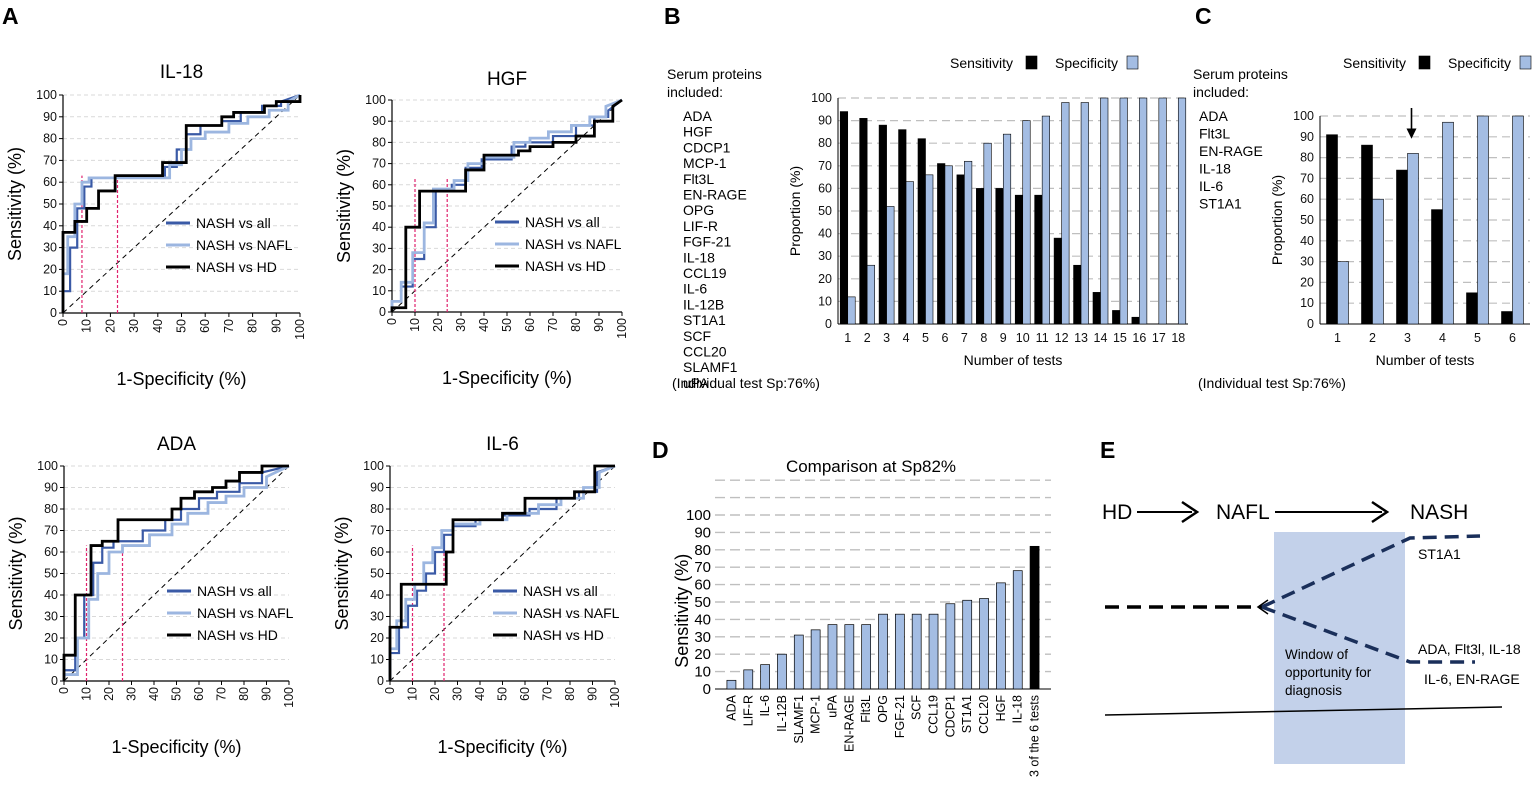 Image resolution: width=1536 pixels, height=792 pixels. I want to click on reference-diagonal, so click(502, 573).